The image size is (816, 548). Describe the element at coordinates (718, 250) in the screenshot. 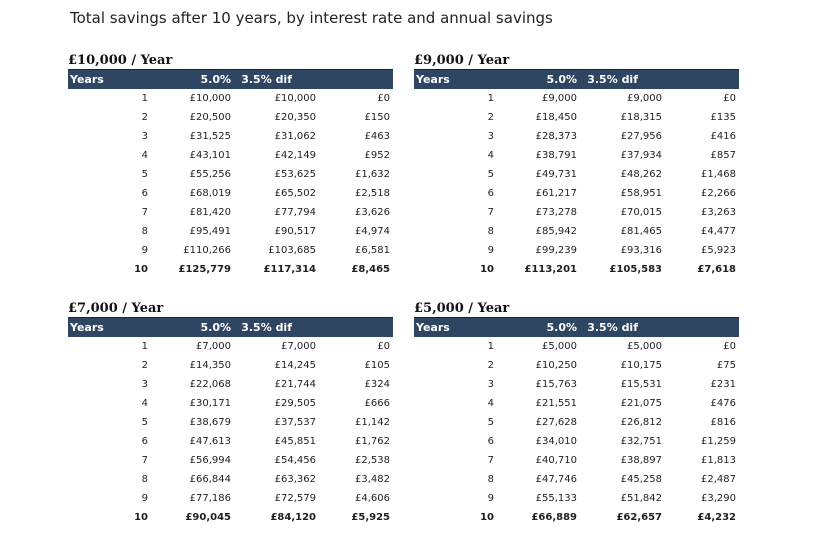

I see `diff-cell: £5,923` at that location.